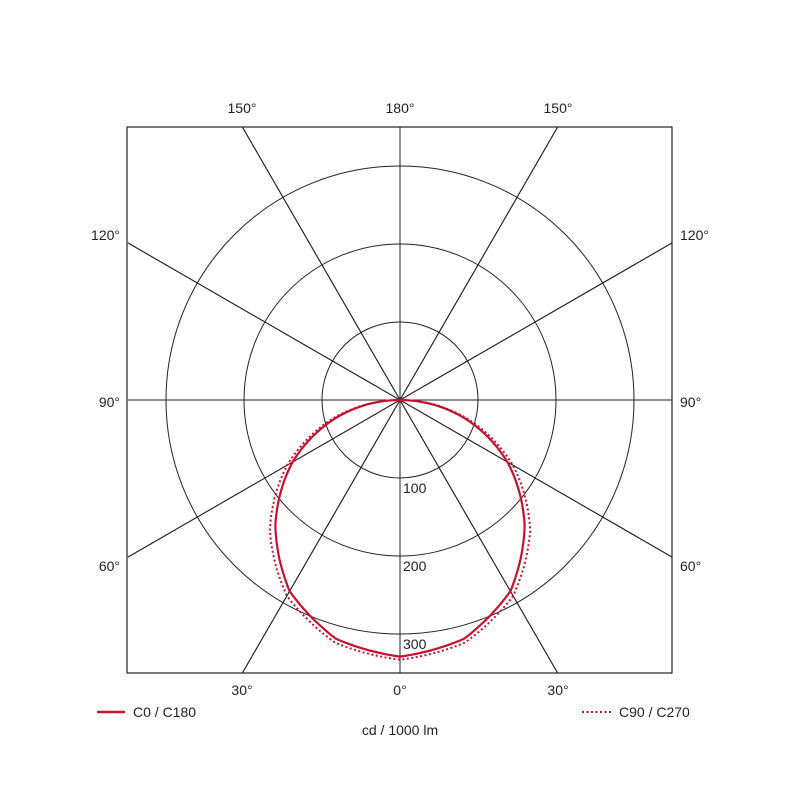 This screenshot has height=805, width=800. I want to click on radial-tick-label-100: 100, so click(415, 488).